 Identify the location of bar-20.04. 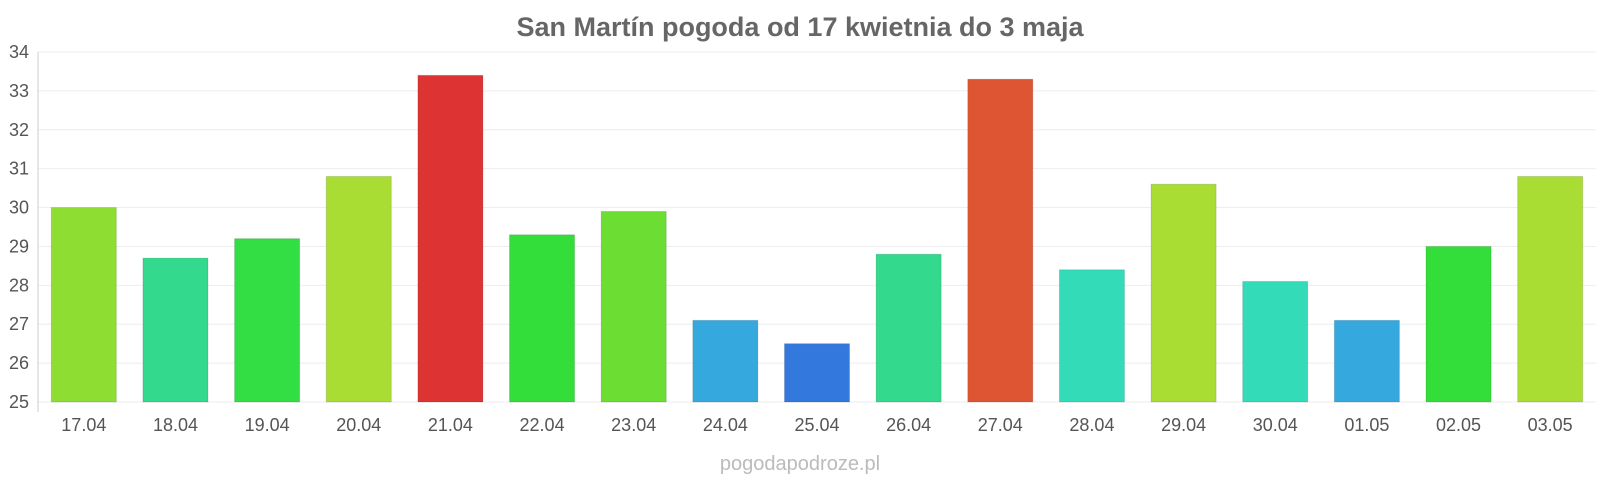
(358, 289).